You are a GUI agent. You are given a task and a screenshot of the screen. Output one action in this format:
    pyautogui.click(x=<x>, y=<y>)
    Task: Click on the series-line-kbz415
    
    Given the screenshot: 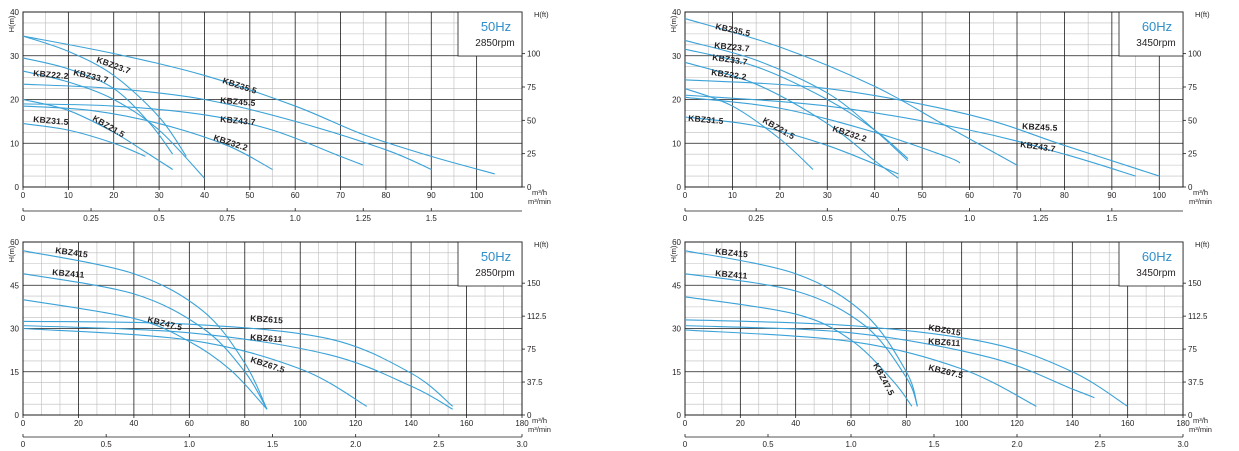 What is the action you would take?
    pyautogui.click(x=145, y=330)
    